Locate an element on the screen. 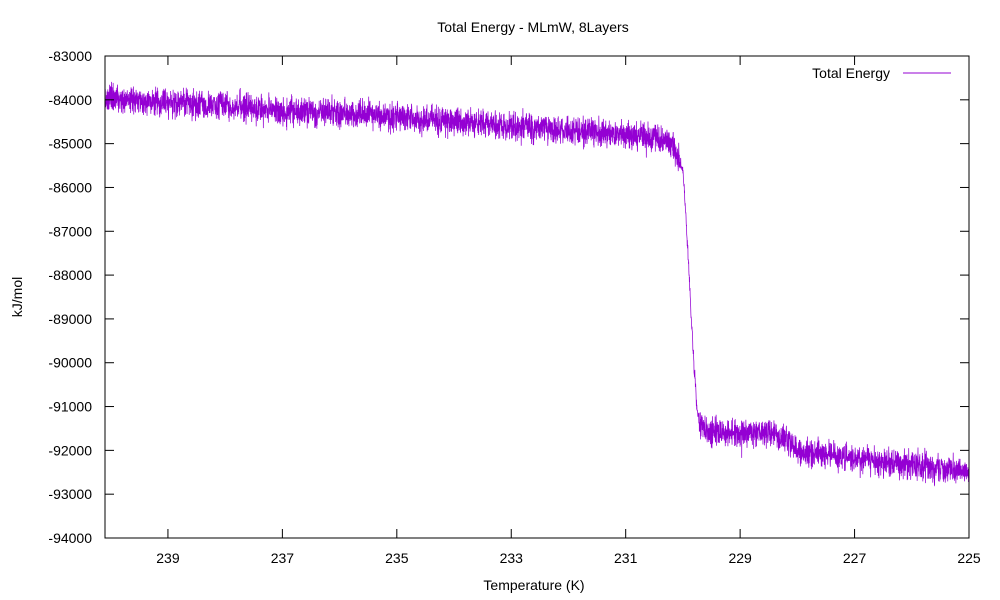 This screenshot has height=600, width=1000. x-axis-label: Temperature (K) is located at coordinates (533, 585).